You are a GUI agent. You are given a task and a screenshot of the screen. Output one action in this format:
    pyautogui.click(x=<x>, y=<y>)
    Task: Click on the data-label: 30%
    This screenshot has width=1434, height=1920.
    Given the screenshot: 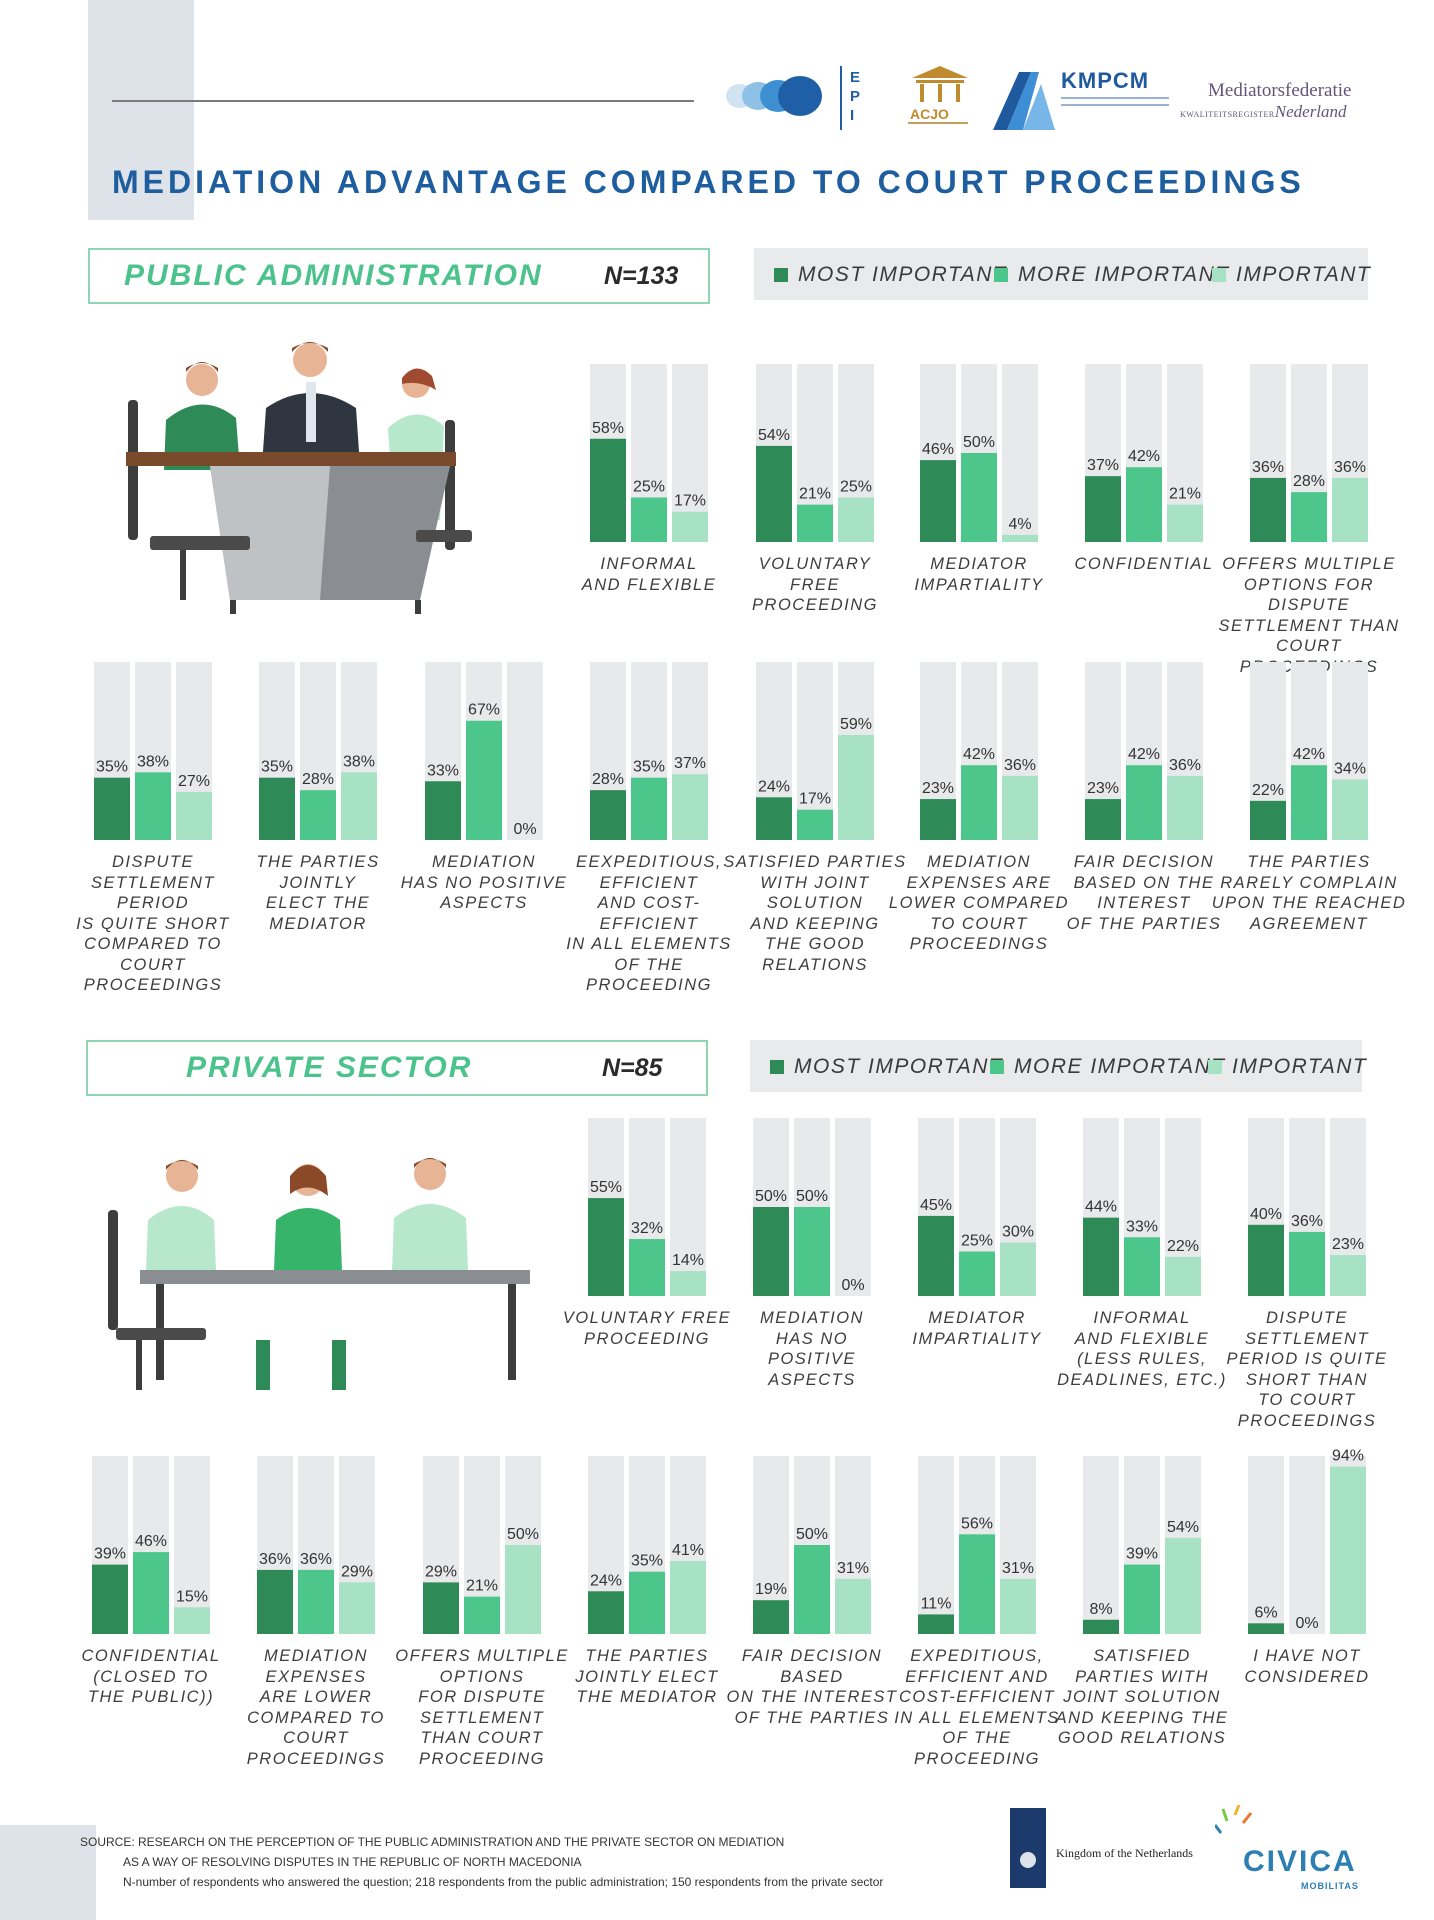 What is the action you would take?
    pyautogui.click(x=1018, y=1232)
    